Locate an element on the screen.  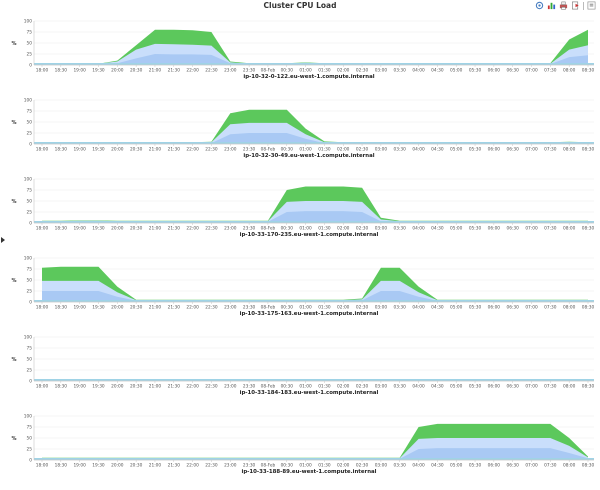
x-tick-label: 18:30 is located at coordinates (61, 308).